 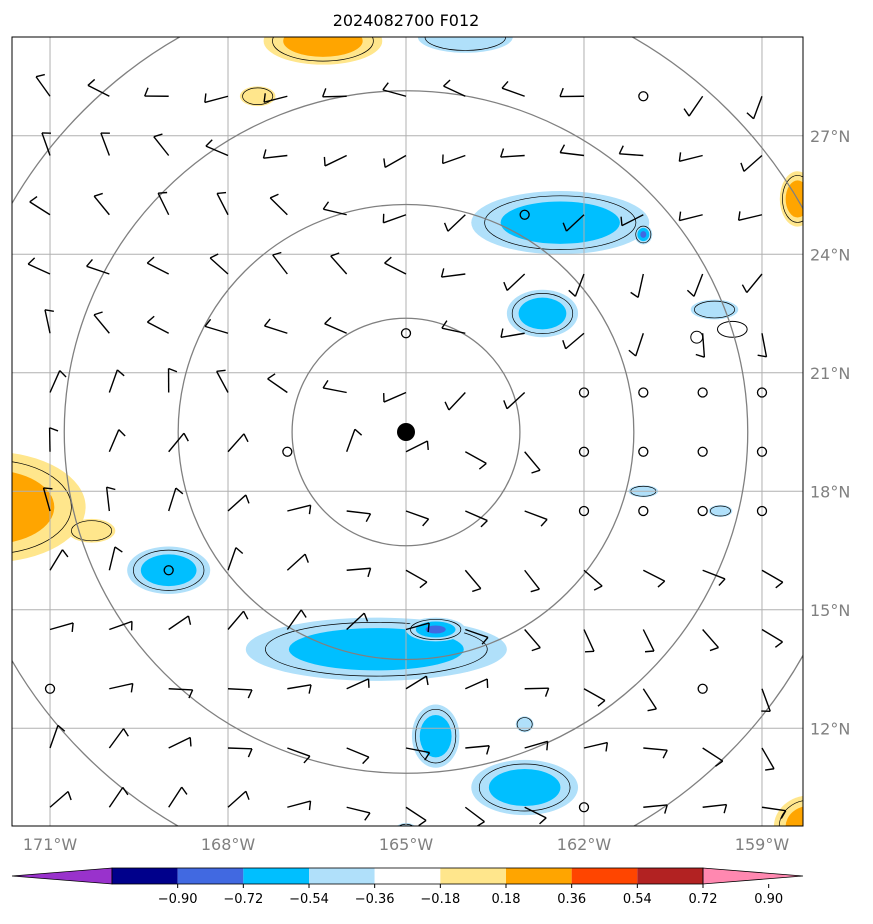 I want to click on latitude-label: 21°N, so click(x=830, y=373).